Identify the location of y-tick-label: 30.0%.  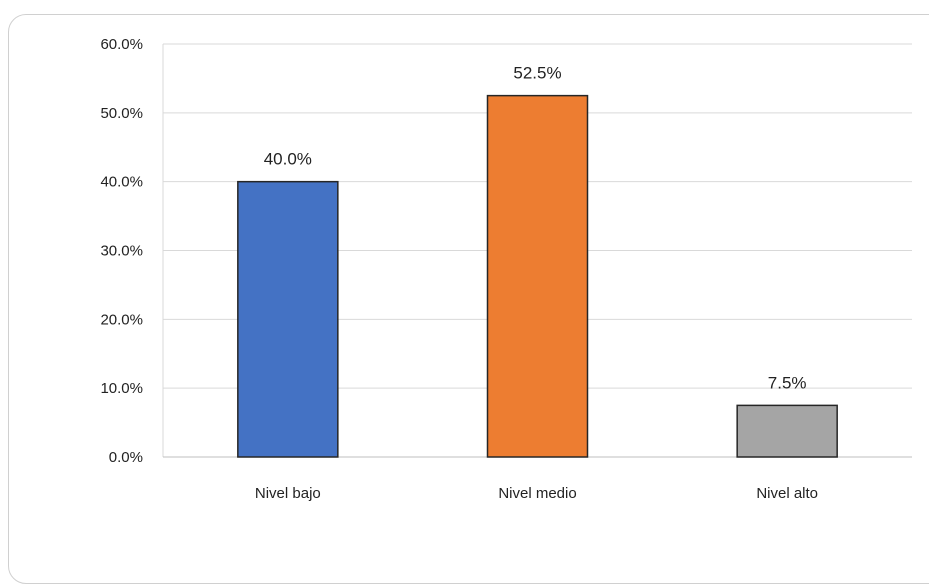
(121, 251).